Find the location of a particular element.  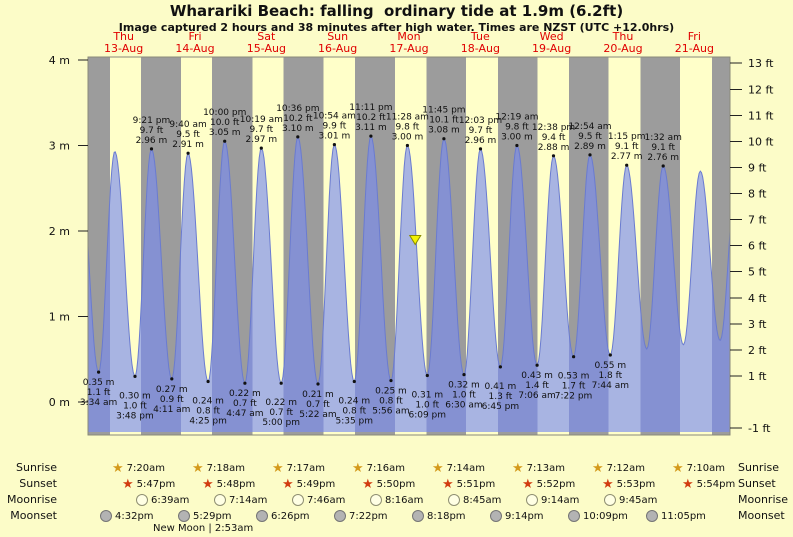

low-tide-label: 3:48 pm is located at coordinates (135, 416).